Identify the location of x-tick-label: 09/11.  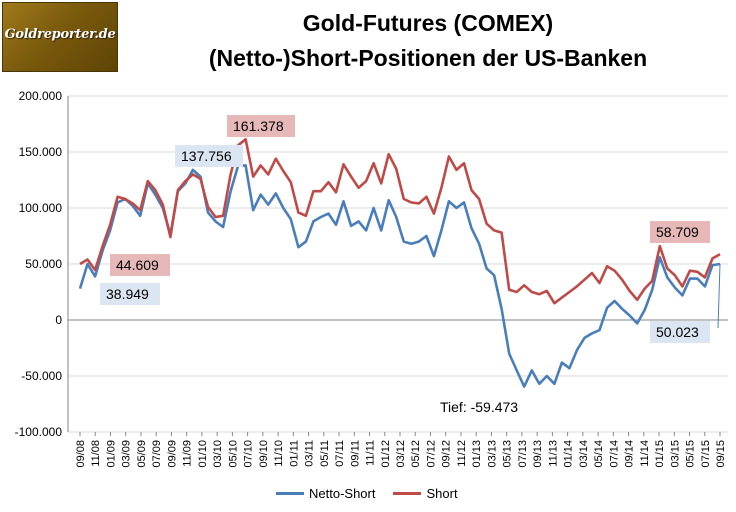
(355, 453).